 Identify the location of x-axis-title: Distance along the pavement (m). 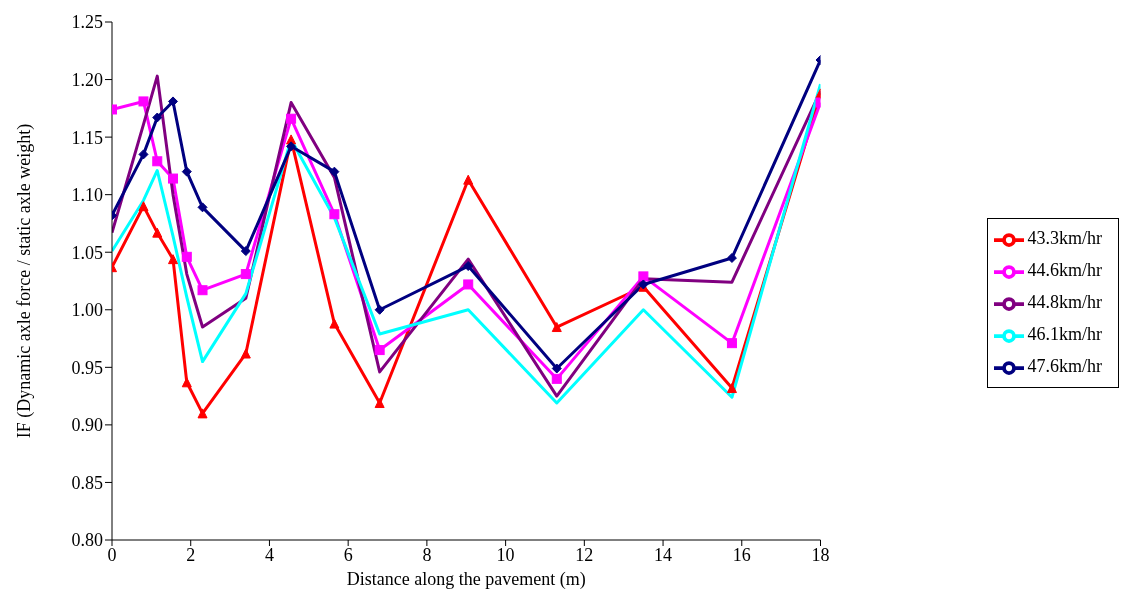
(466, 579).